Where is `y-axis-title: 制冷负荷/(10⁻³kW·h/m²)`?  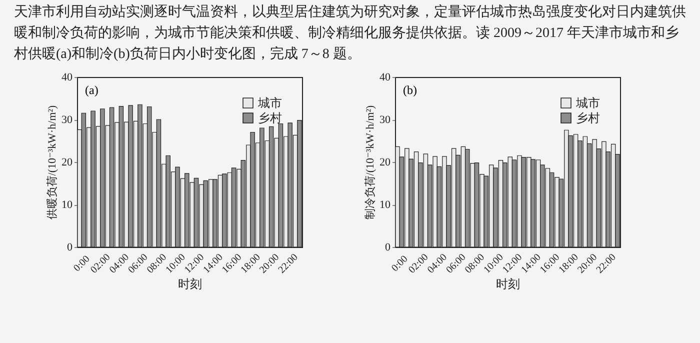
y-axis-title: 制冷负荷/(10⁻³kW·h/m²) is located at coordinates (370, 162).